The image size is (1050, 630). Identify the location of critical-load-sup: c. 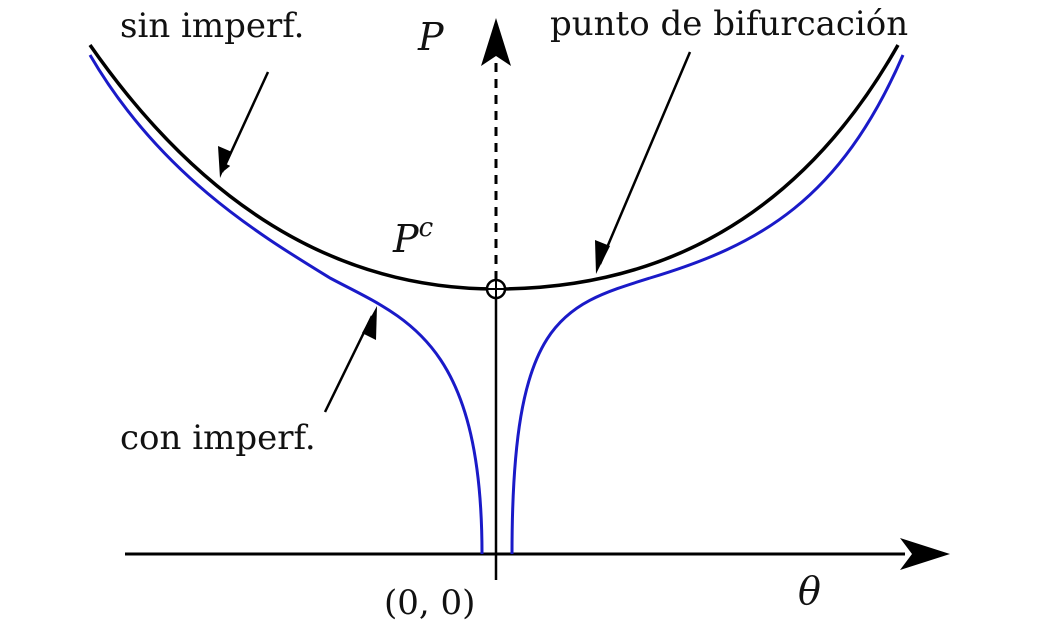
(426, 228).